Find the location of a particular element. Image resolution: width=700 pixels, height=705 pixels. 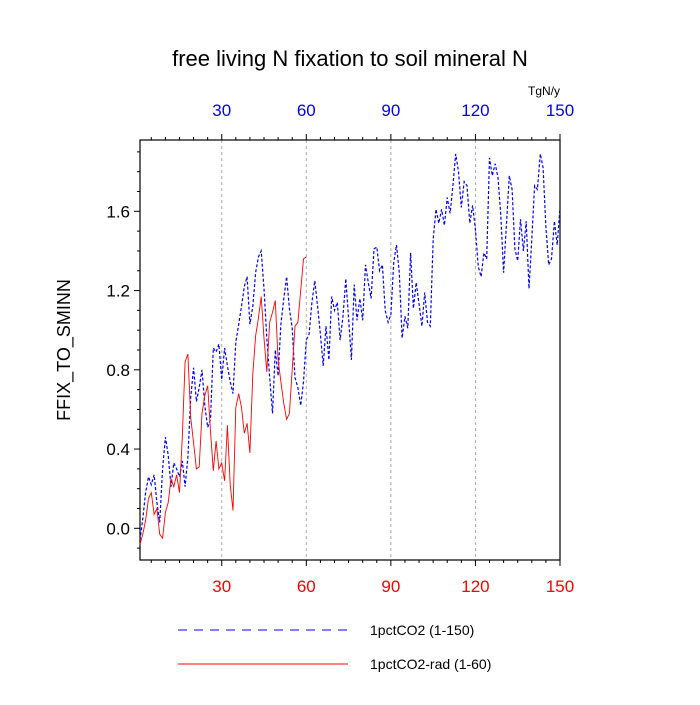

x-tick-label-top: 60 is located at coordinates (306, 110).